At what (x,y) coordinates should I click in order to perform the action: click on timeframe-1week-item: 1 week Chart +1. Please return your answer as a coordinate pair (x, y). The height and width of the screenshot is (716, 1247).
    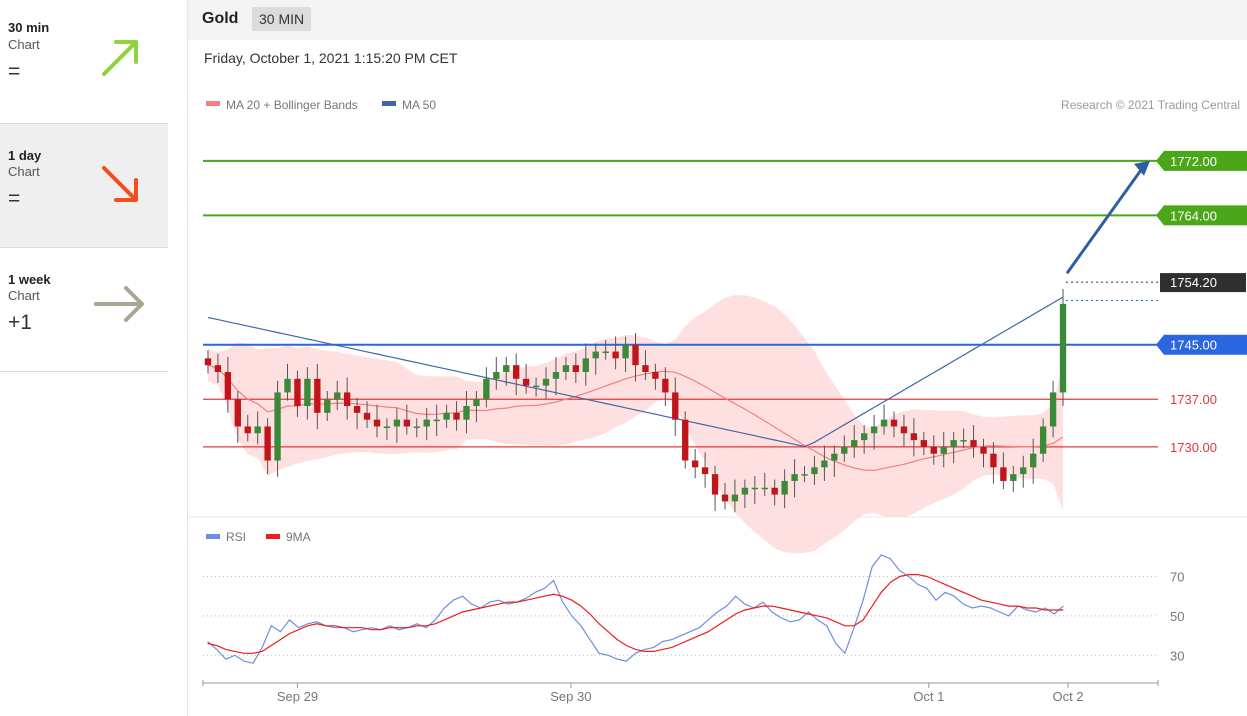
    Looking at the image, I should click on (84, 310).